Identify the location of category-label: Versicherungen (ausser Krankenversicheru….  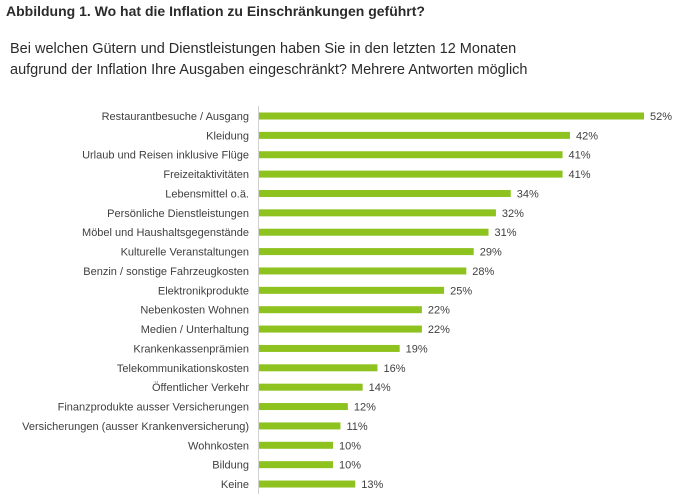
(135, 427).